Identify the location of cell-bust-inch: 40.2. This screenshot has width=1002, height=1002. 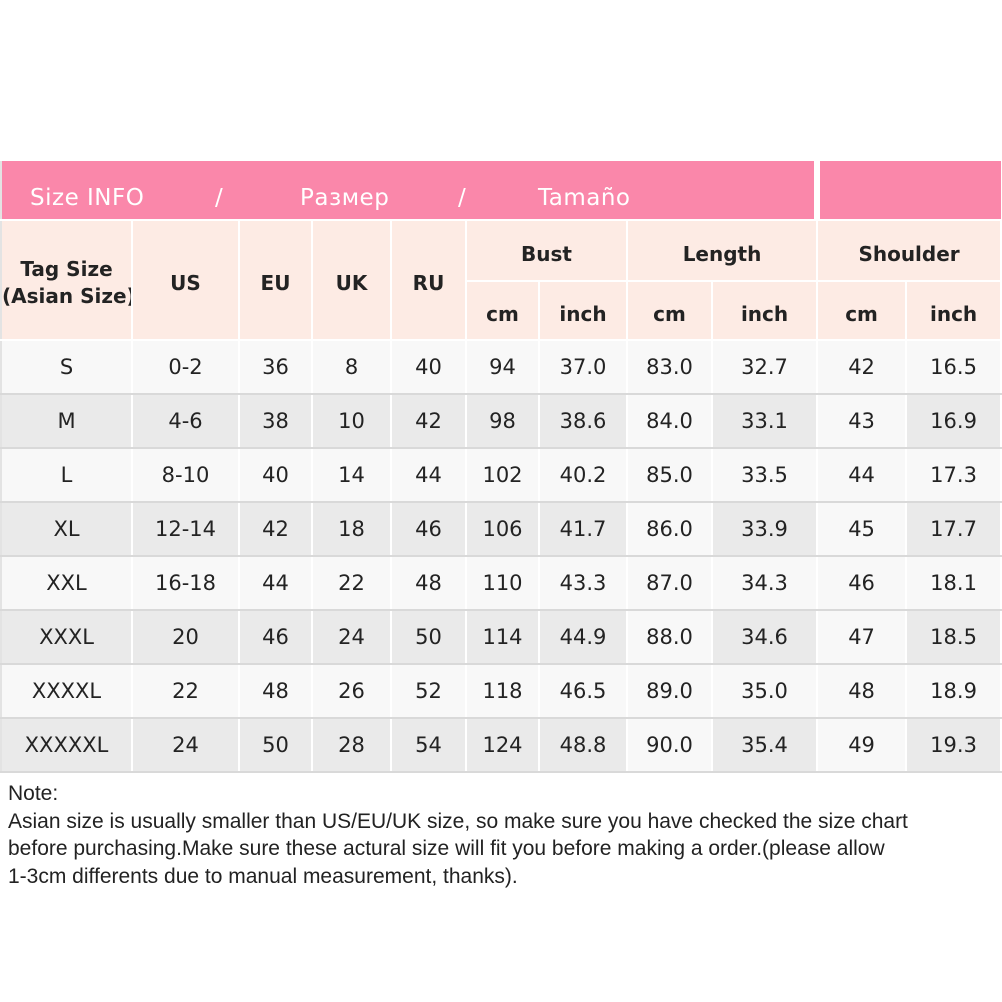
(583, 475).